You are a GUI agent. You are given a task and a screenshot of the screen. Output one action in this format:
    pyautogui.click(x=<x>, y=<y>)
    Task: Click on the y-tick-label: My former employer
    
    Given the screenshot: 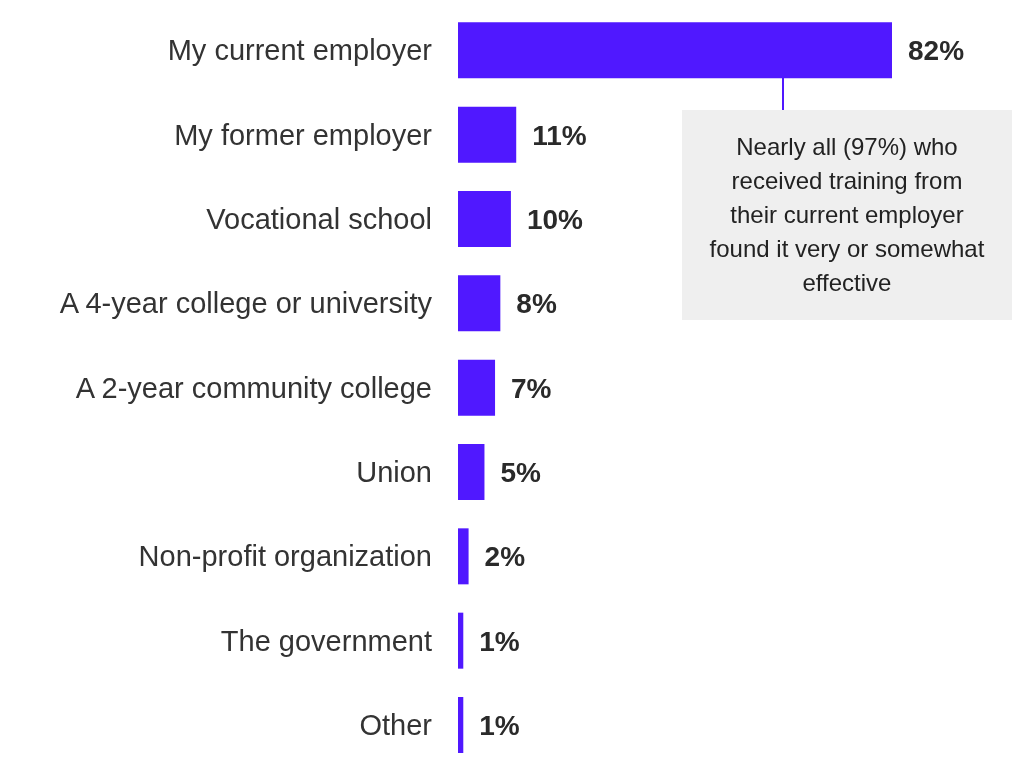 What is the action you would take?
    pyautogui.click(x=303, y=134)
    